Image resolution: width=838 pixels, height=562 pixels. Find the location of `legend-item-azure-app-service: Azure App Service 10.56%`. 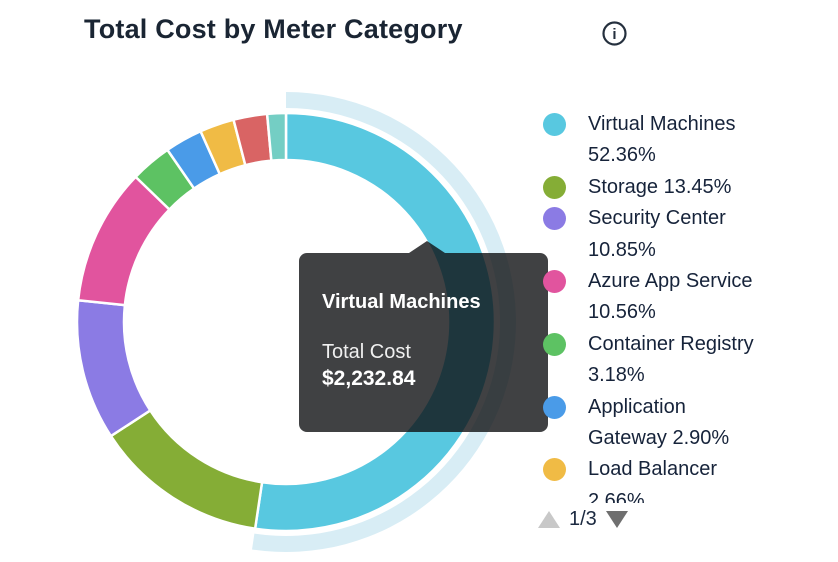

legend-item-azure-app-service: Azure App Service 10.56% is located at coordinates (668, 297).